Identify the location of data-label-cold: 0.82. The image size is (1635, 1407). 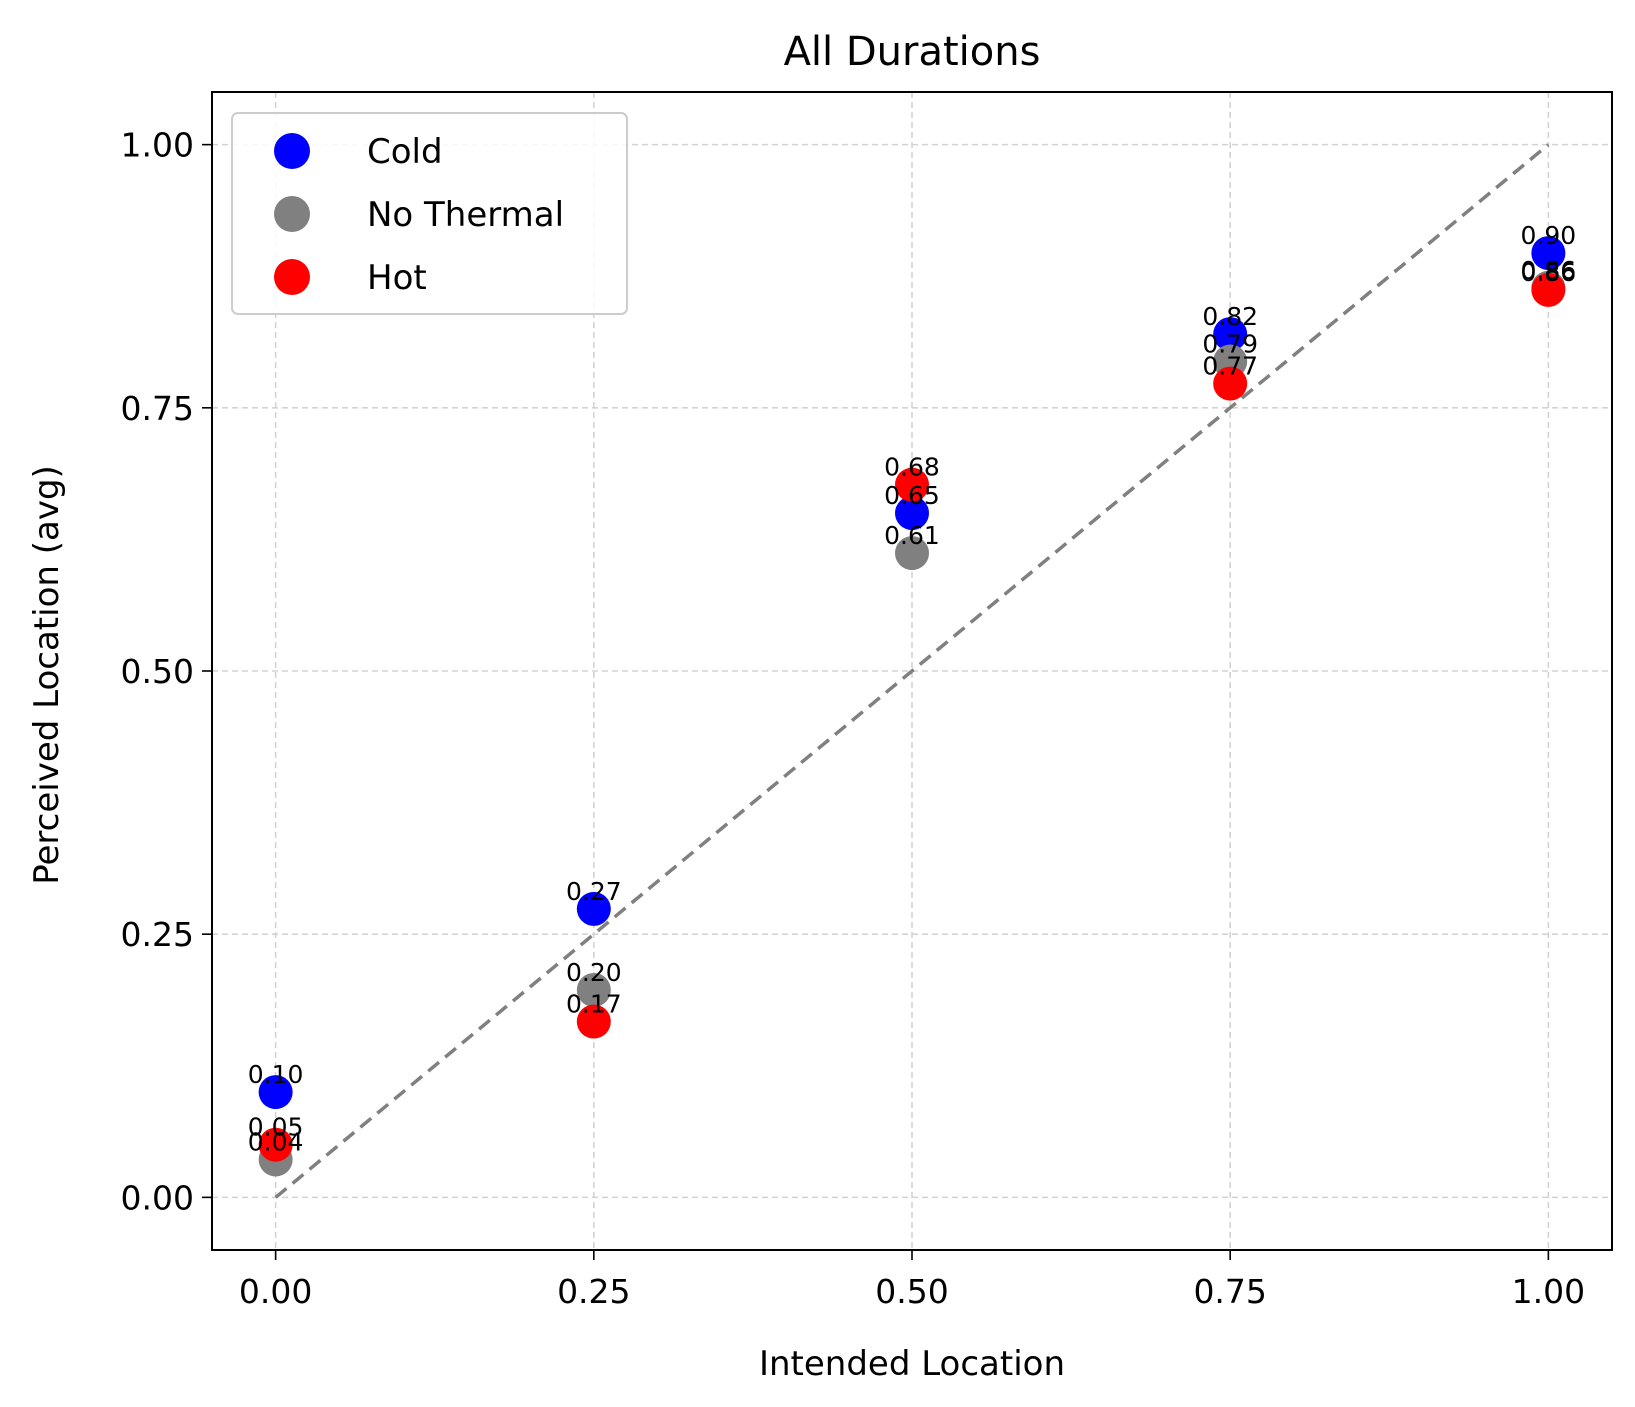
(1230, 316).